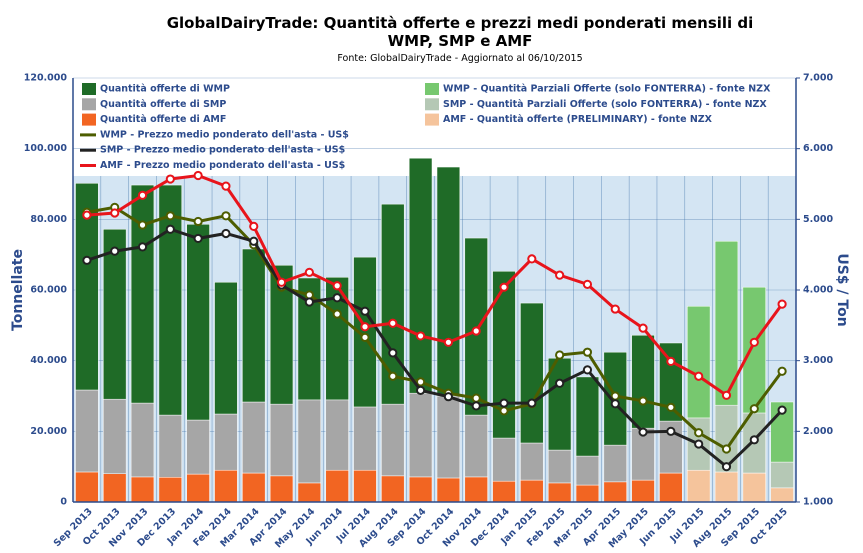  What do you see at coordinates (818, 360) in the screenshot?
I see `y2-tick-label: 3.000` at bounding box center [818, 360].